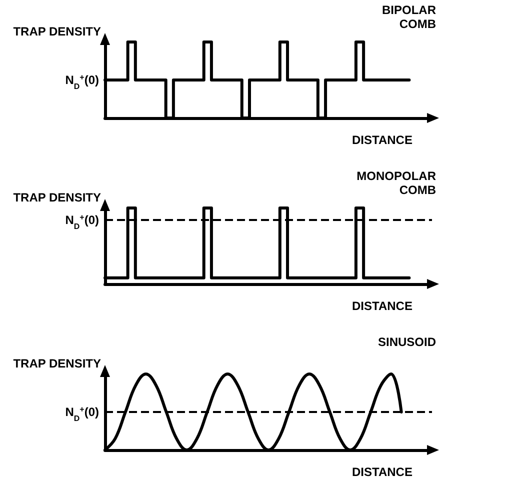 The height and width of the screenshot is (498, 532). Describe the element at coordinates (396, 183) in the screenshot. I see `chart-title: MONOPOLAR COMB` at that location.